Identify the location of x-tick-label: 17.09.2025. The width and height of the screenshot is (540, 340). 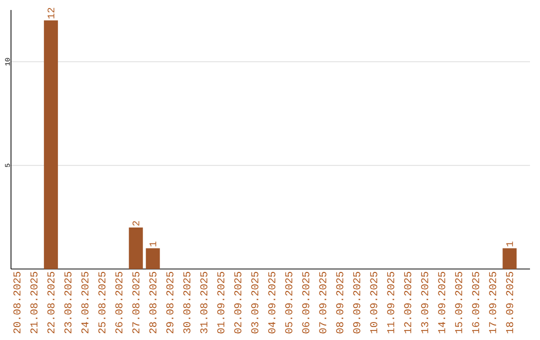
(492, 303).